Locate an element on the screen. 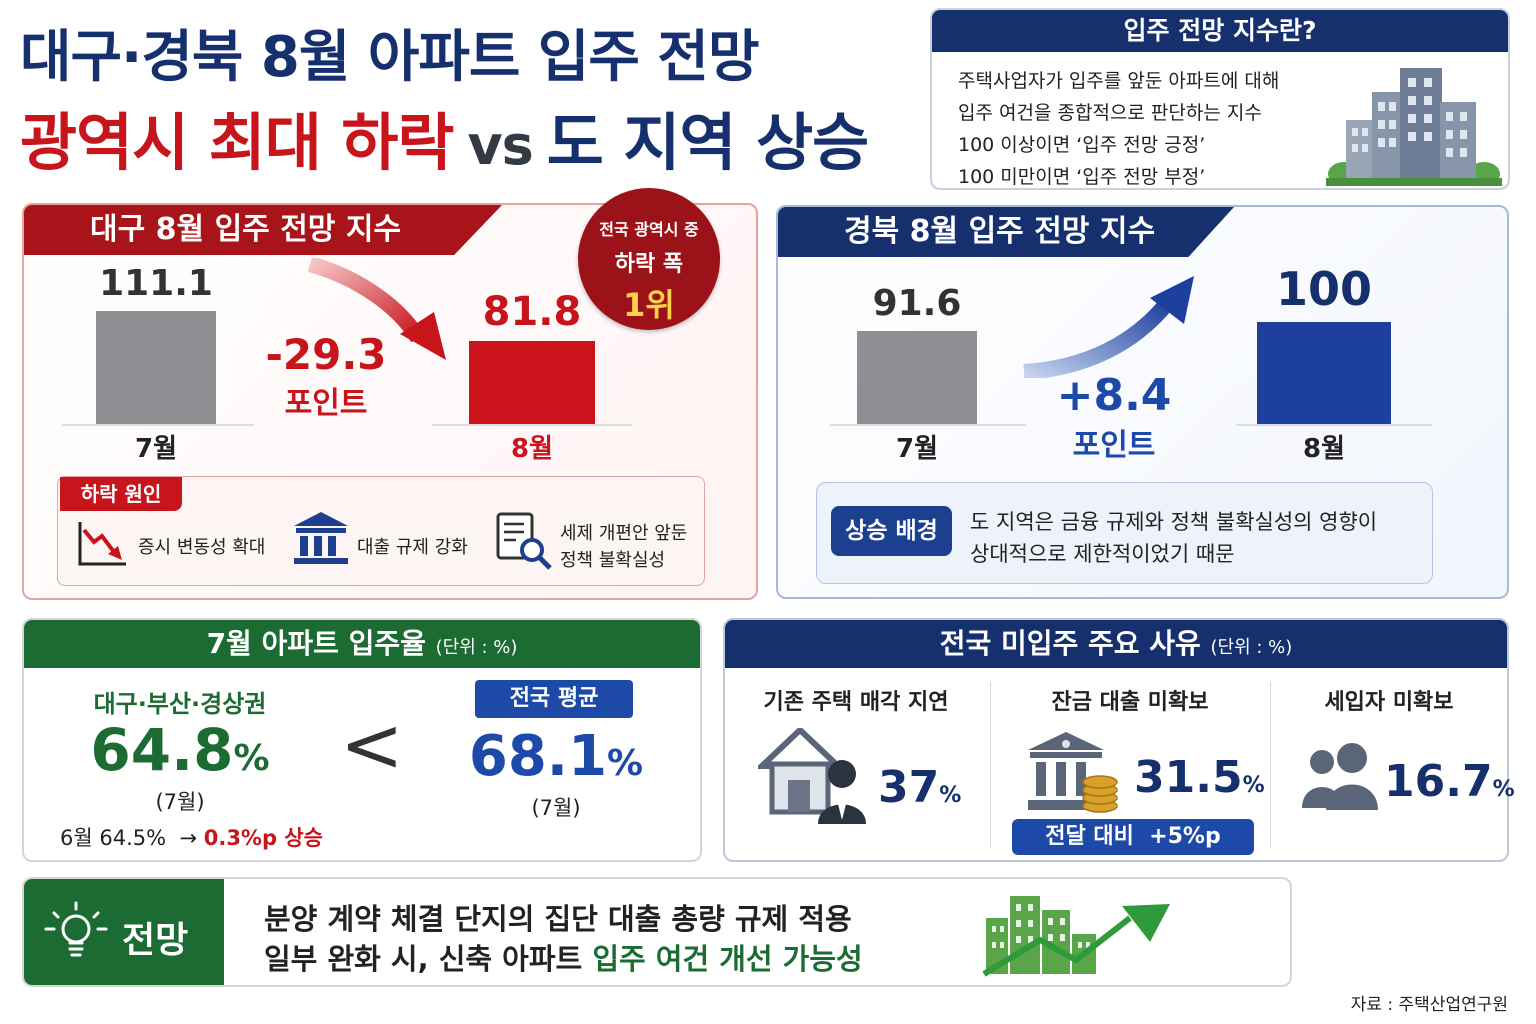  reason-pct-house: % is located at coordinates (950, 795).